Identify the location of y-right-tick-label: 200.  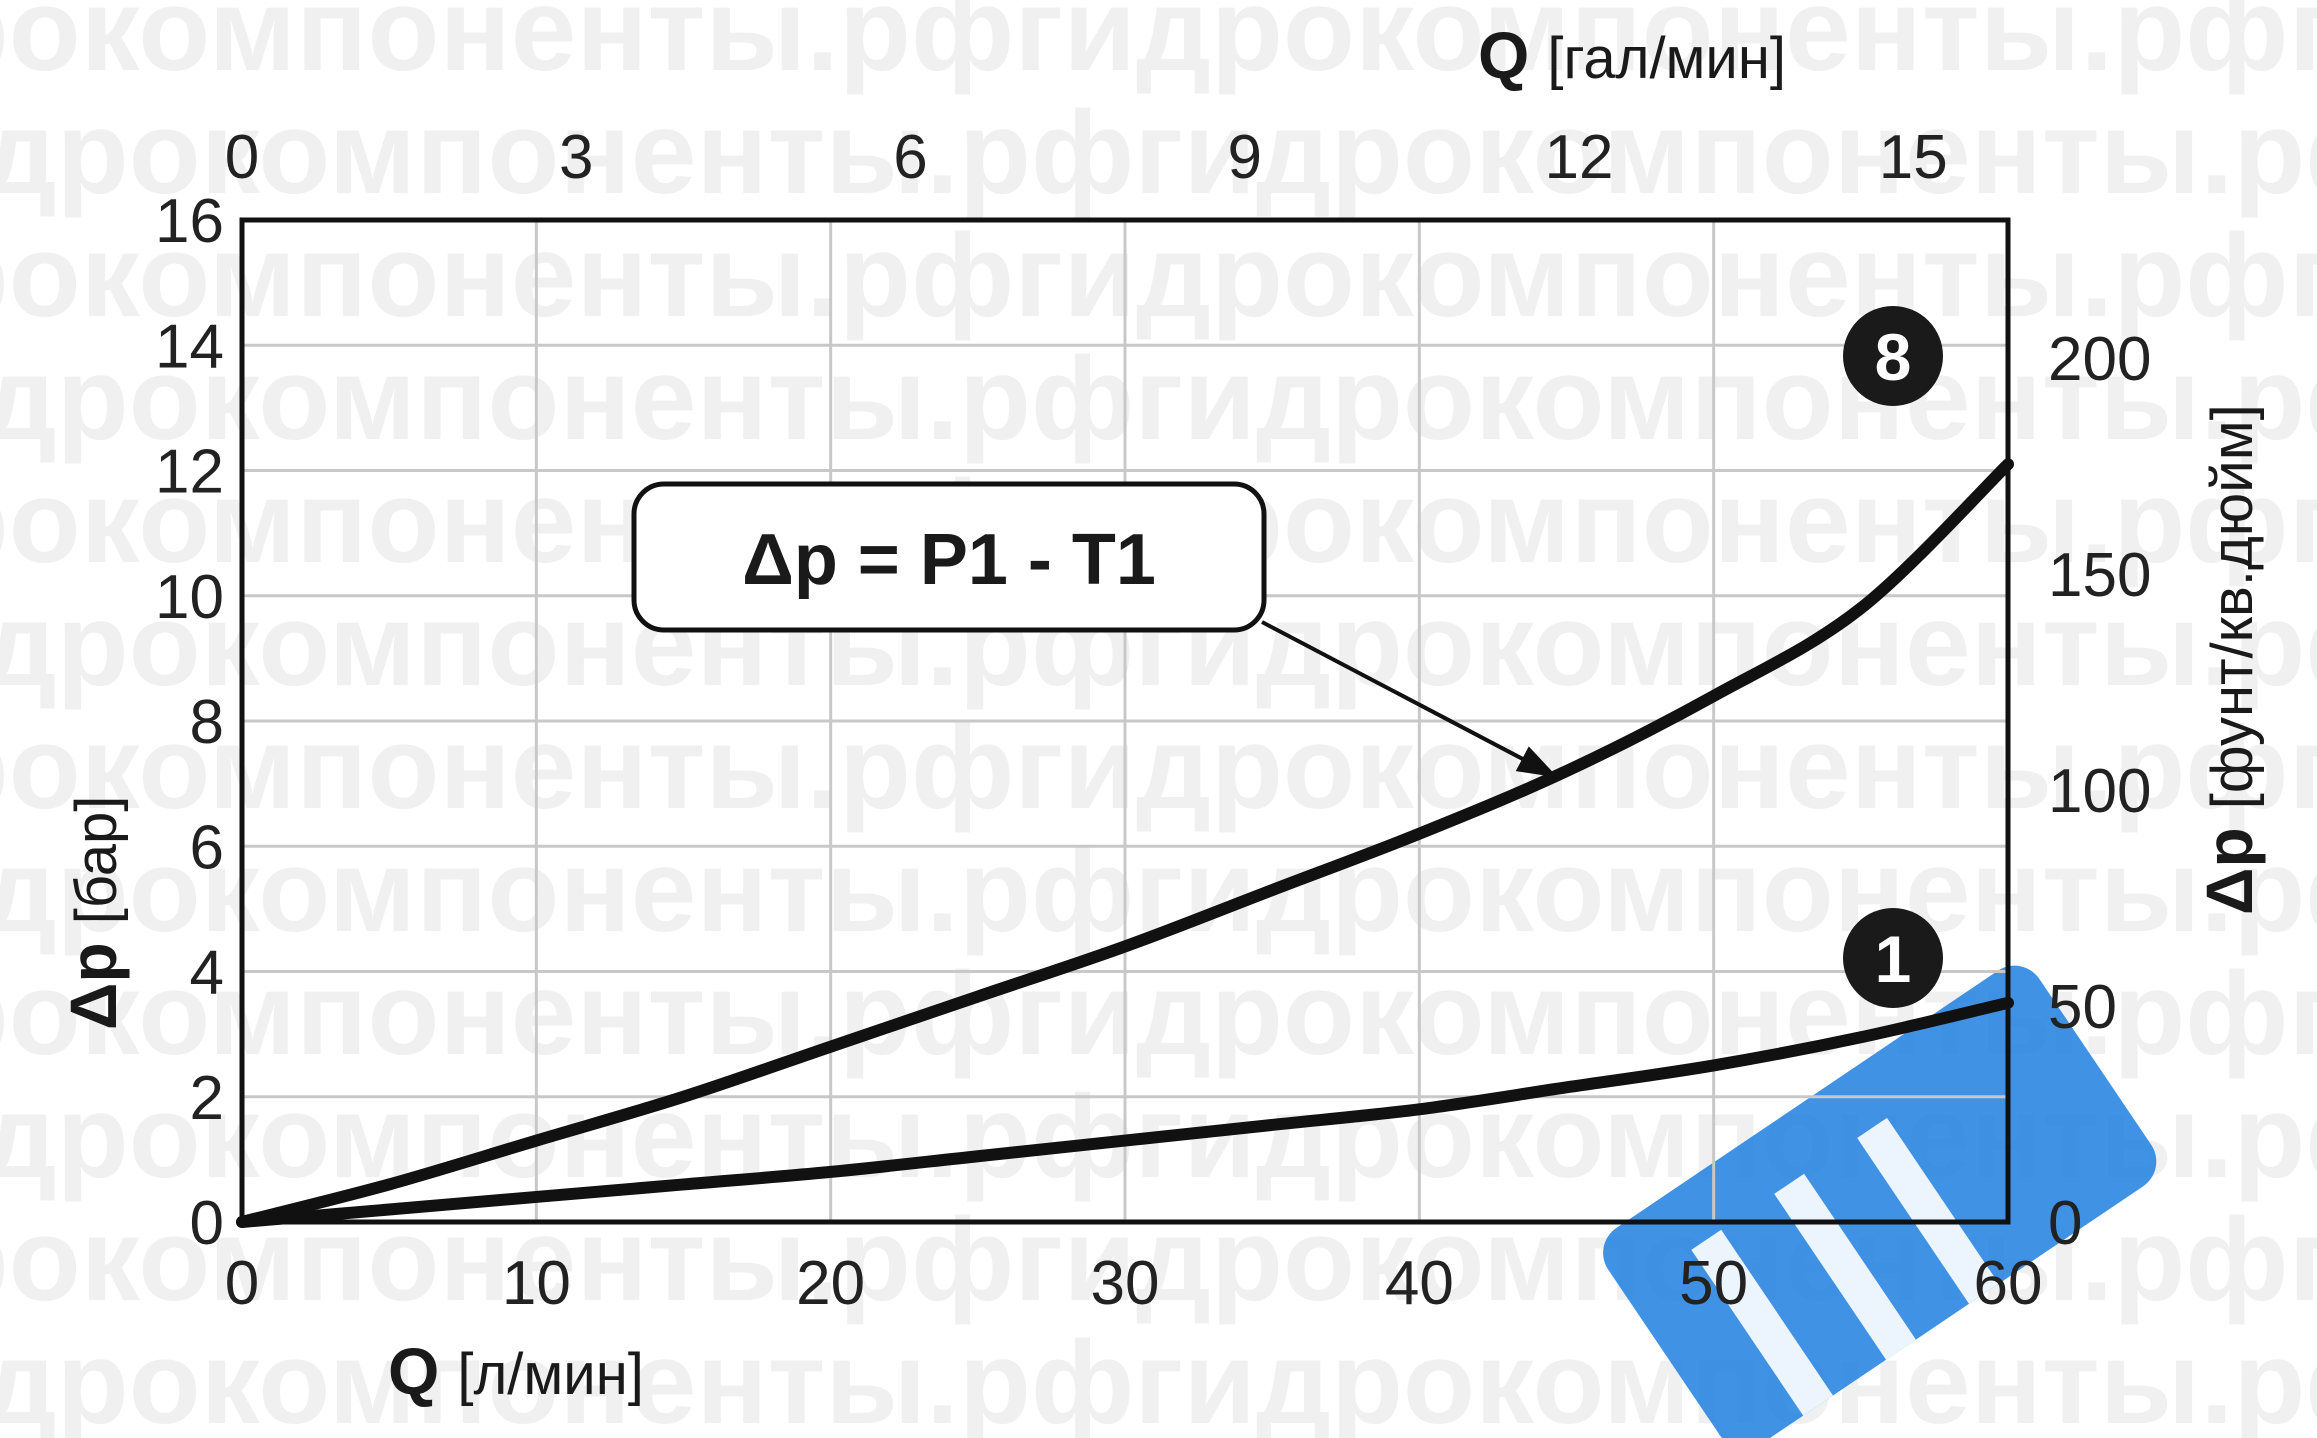
(2099, 359).